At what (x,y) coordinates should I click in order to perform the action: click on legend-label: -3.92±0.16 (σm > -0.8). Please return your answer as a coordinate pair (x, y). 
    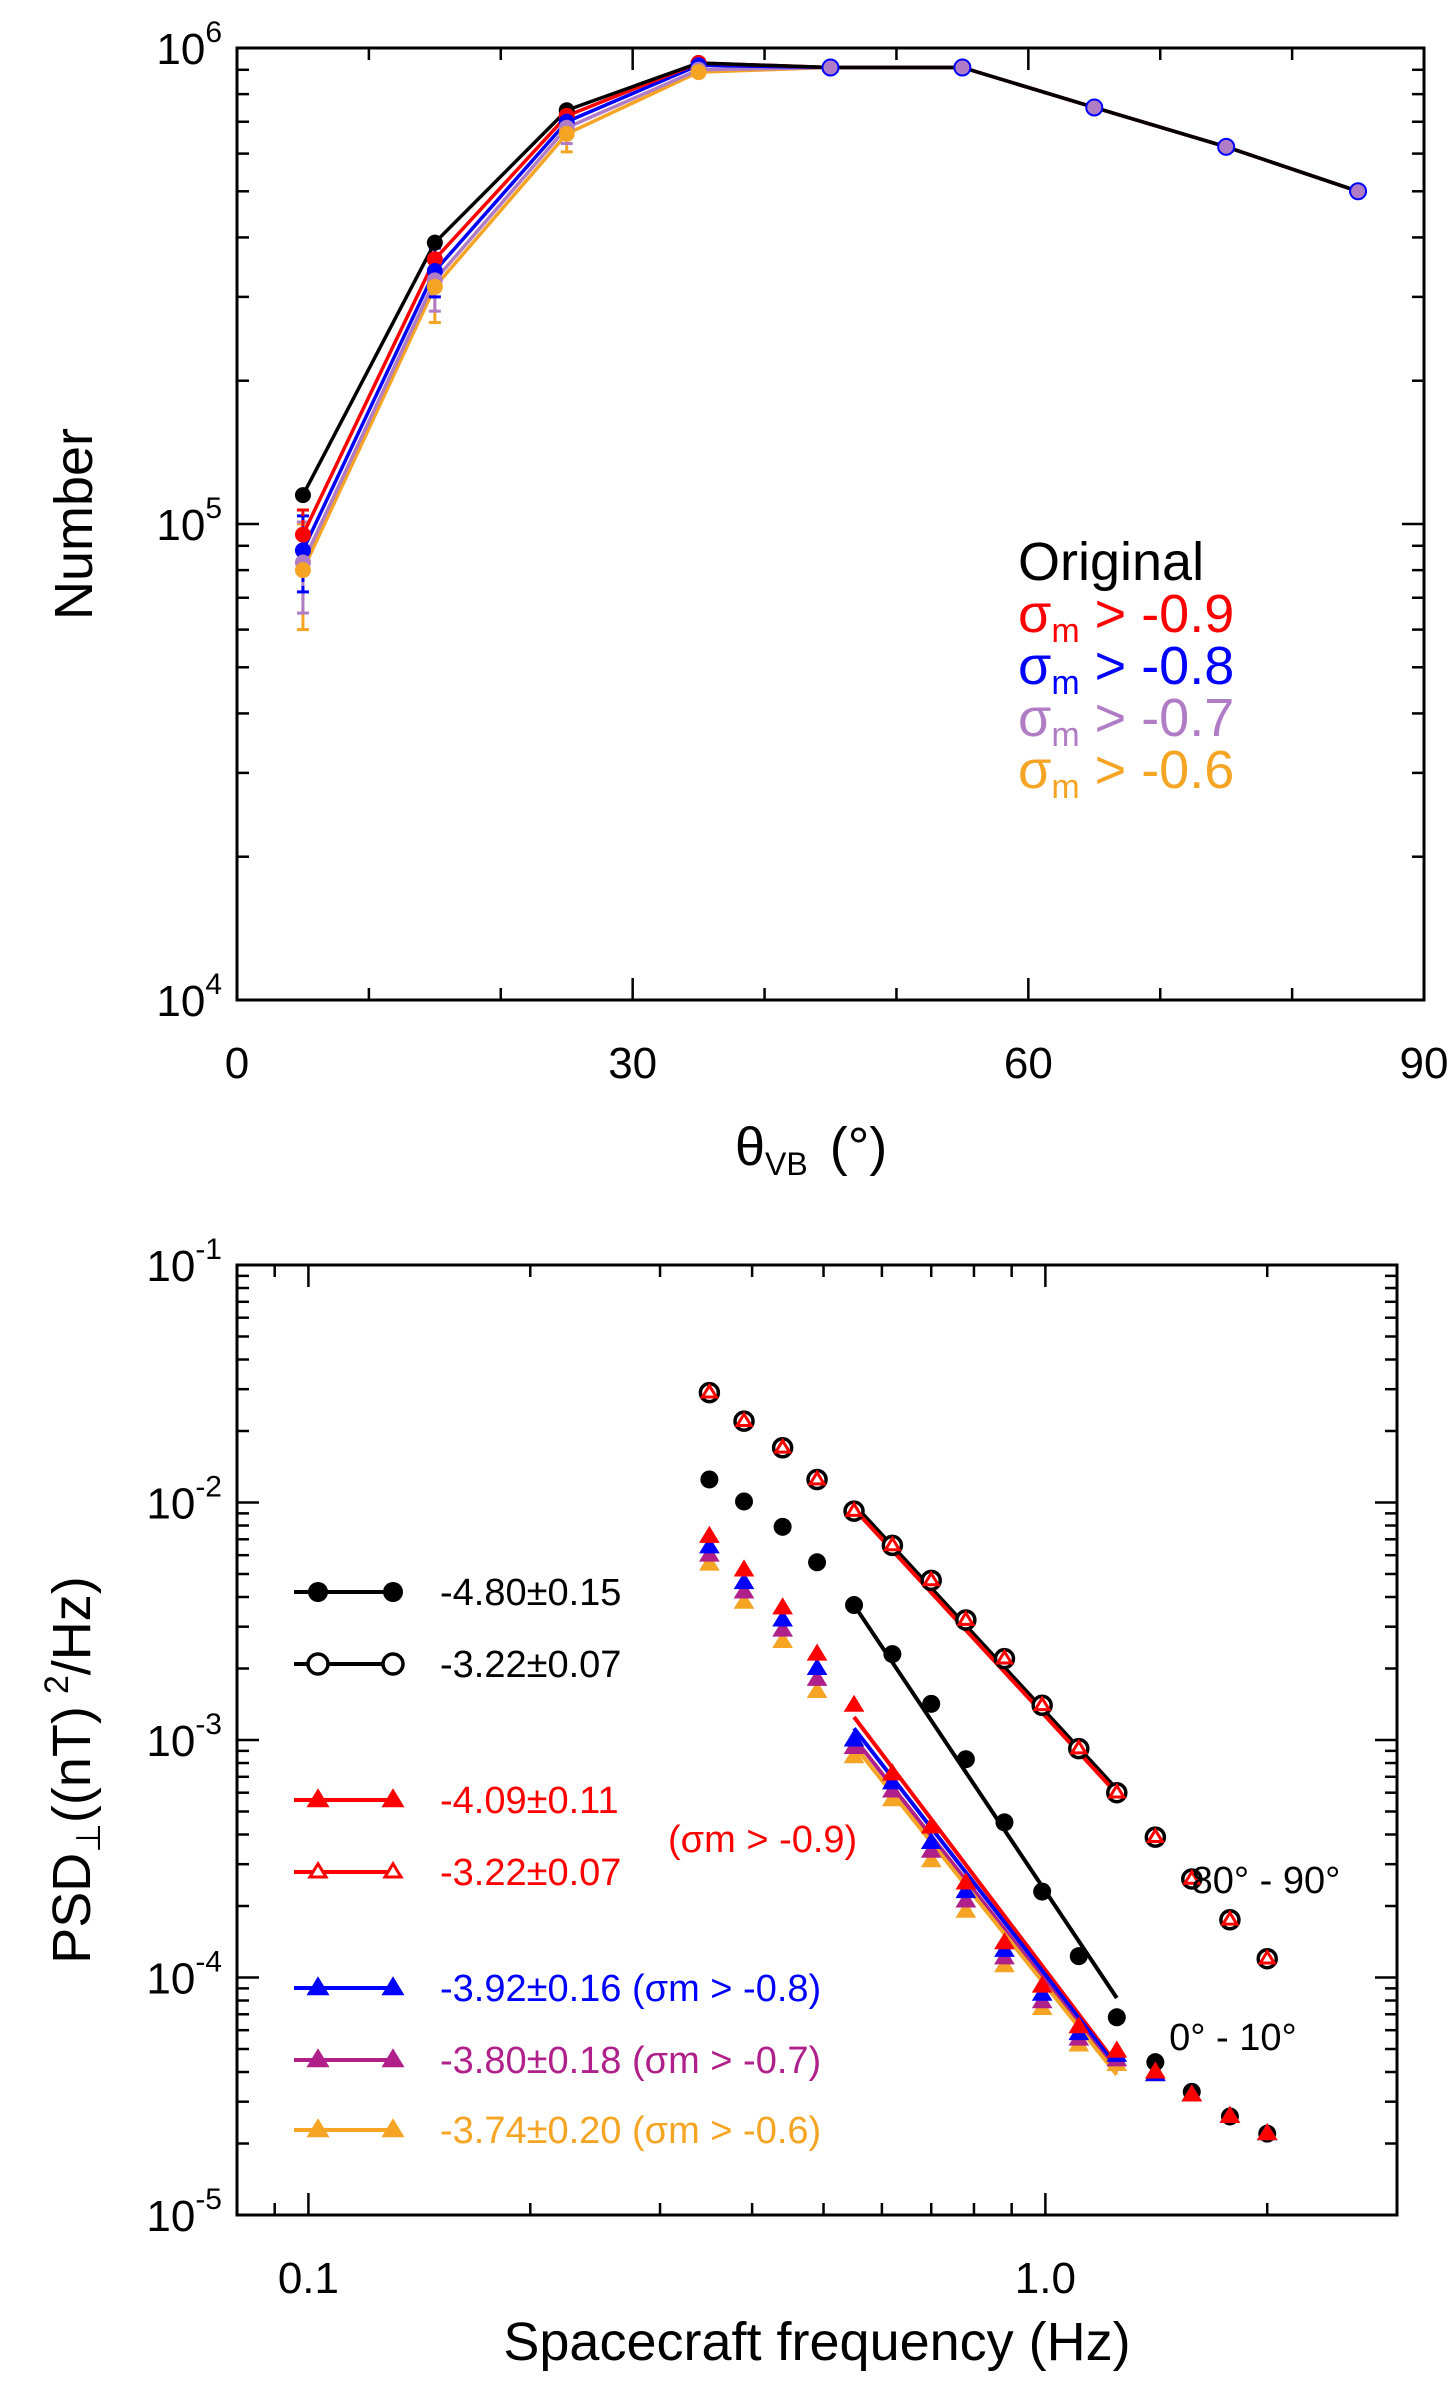
    Looking at the image, I should click on (630, 1989).